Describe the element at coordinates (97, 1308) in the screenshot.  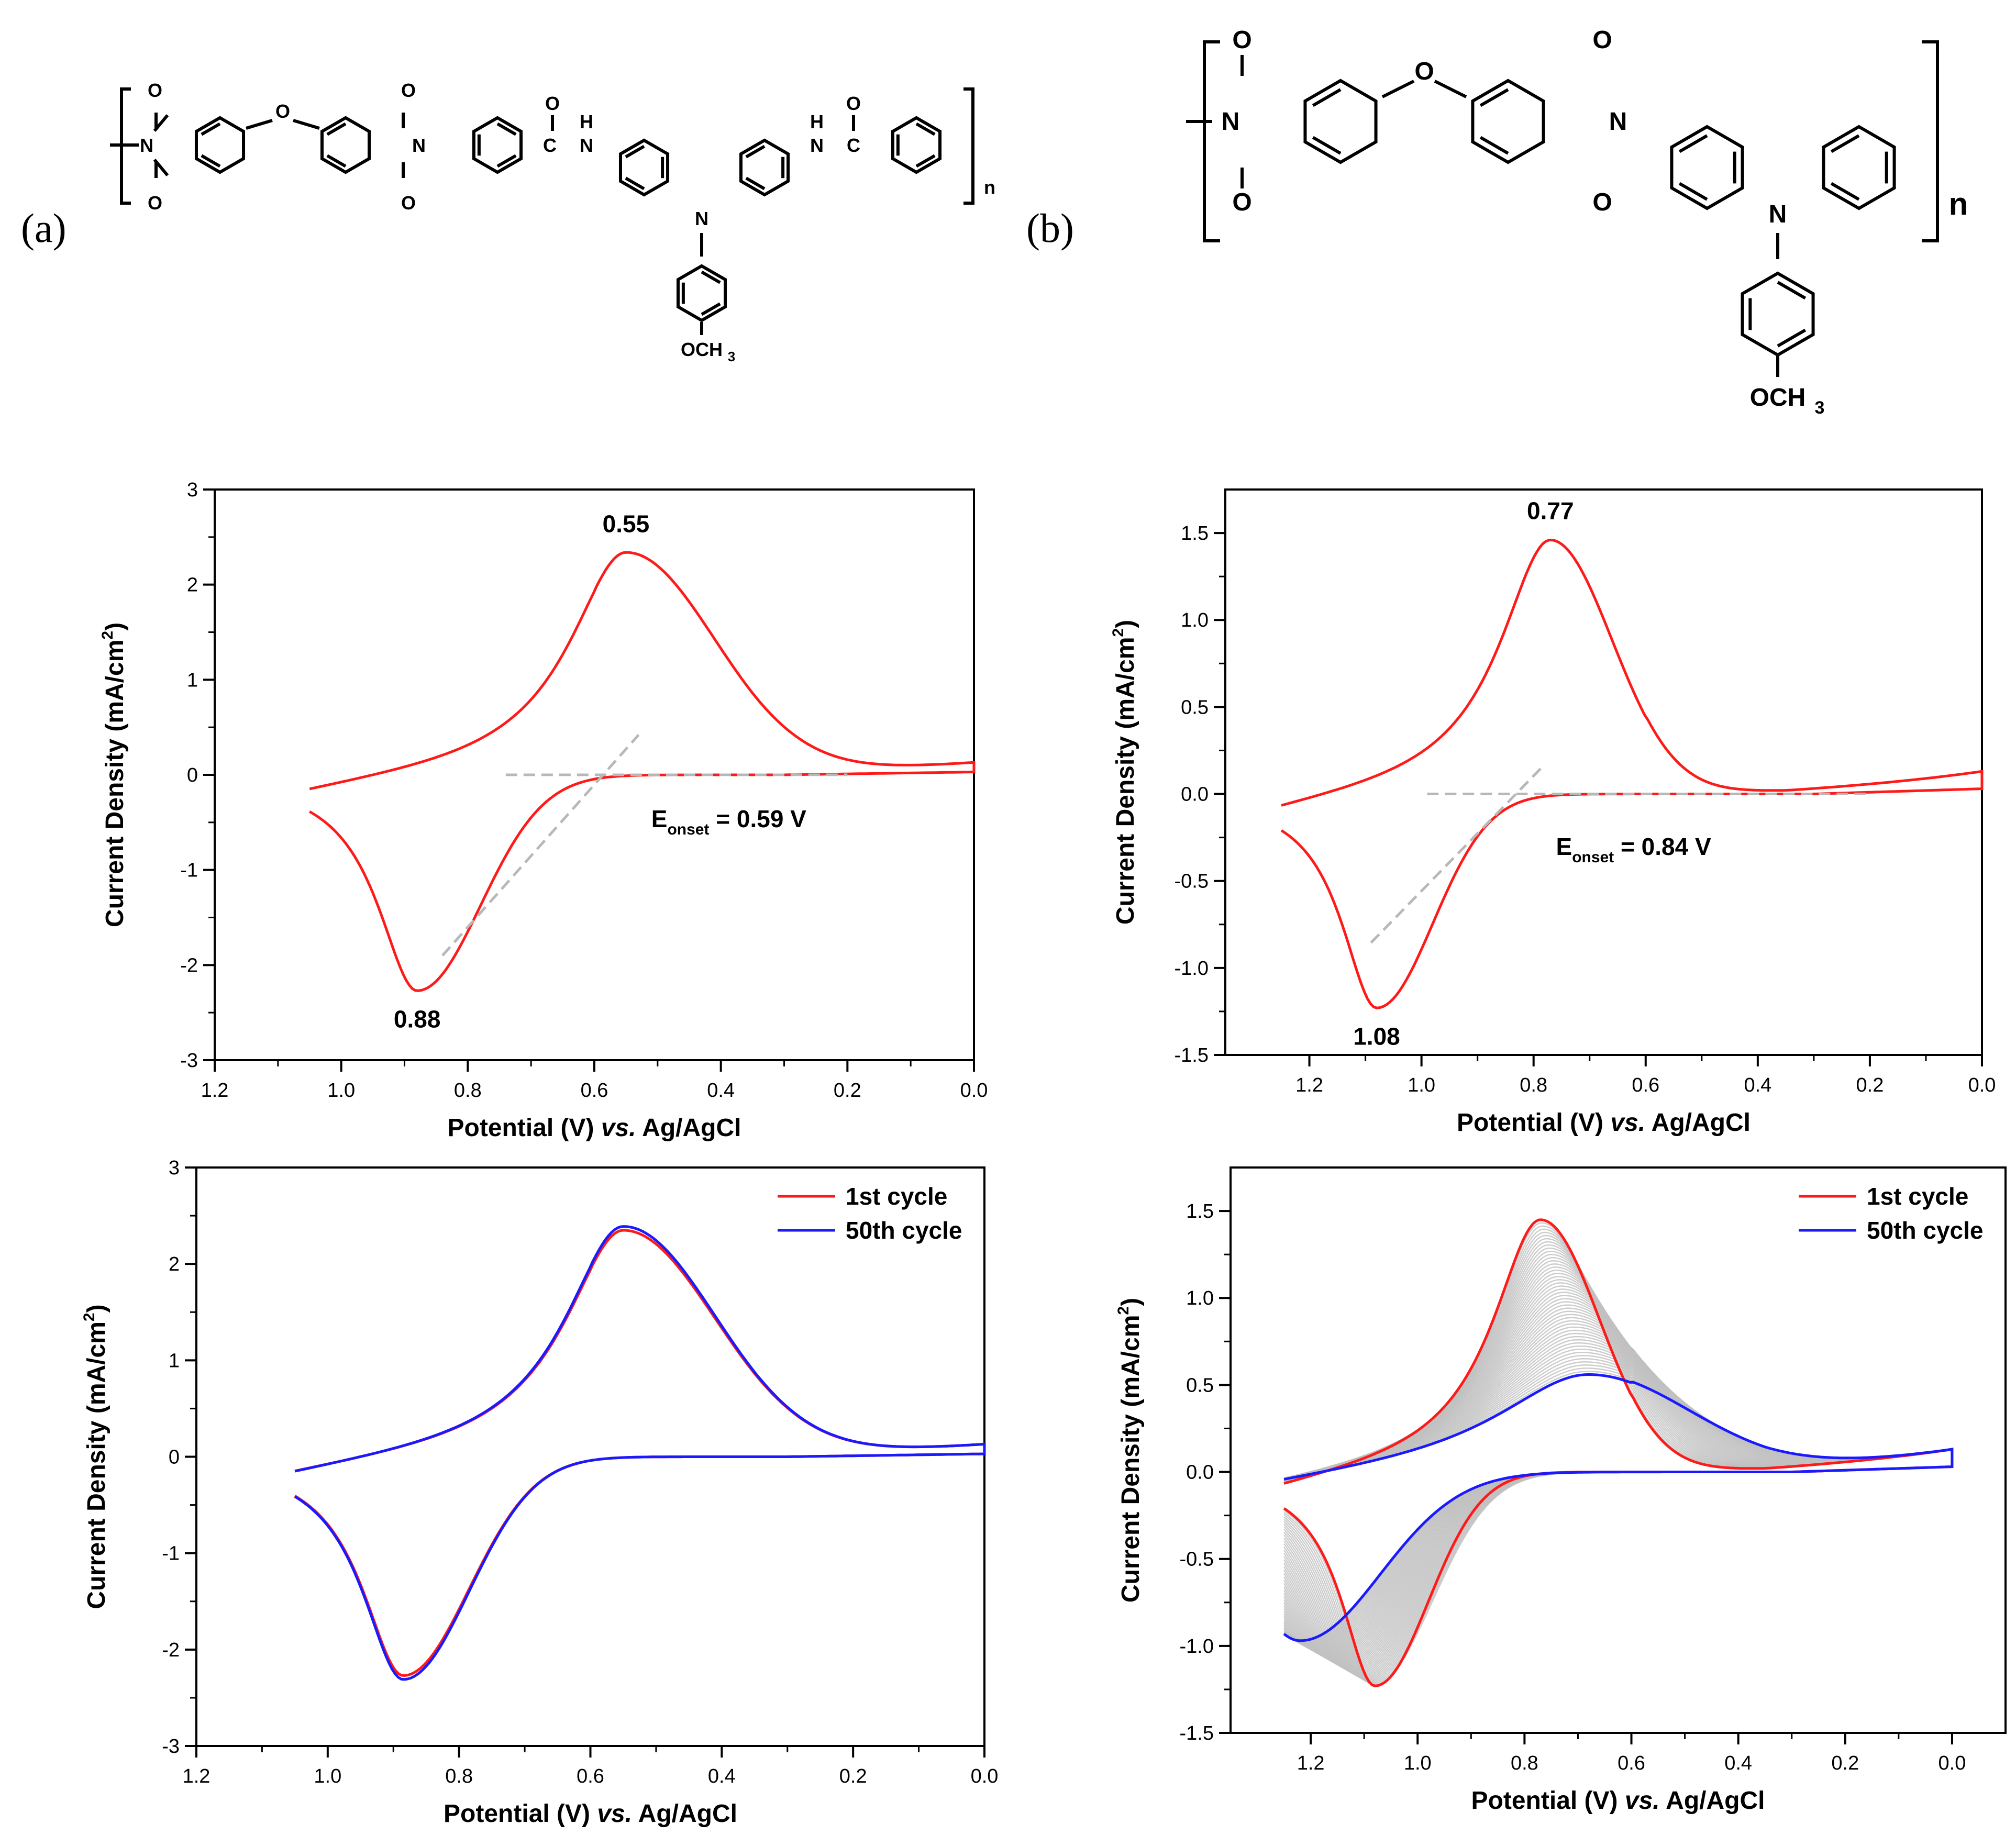
I see `y-axis-label-part: )` at that location.